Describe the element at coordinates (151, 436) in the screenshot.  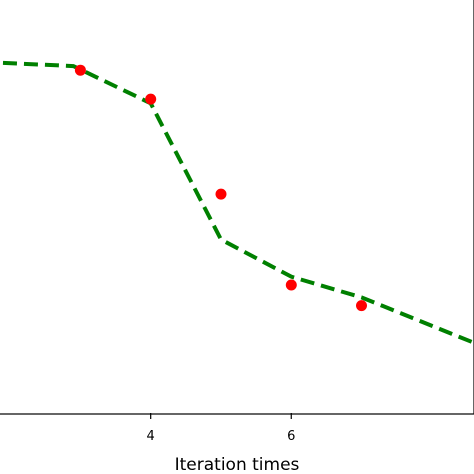
I see `x-tick-label: 4` at that location.